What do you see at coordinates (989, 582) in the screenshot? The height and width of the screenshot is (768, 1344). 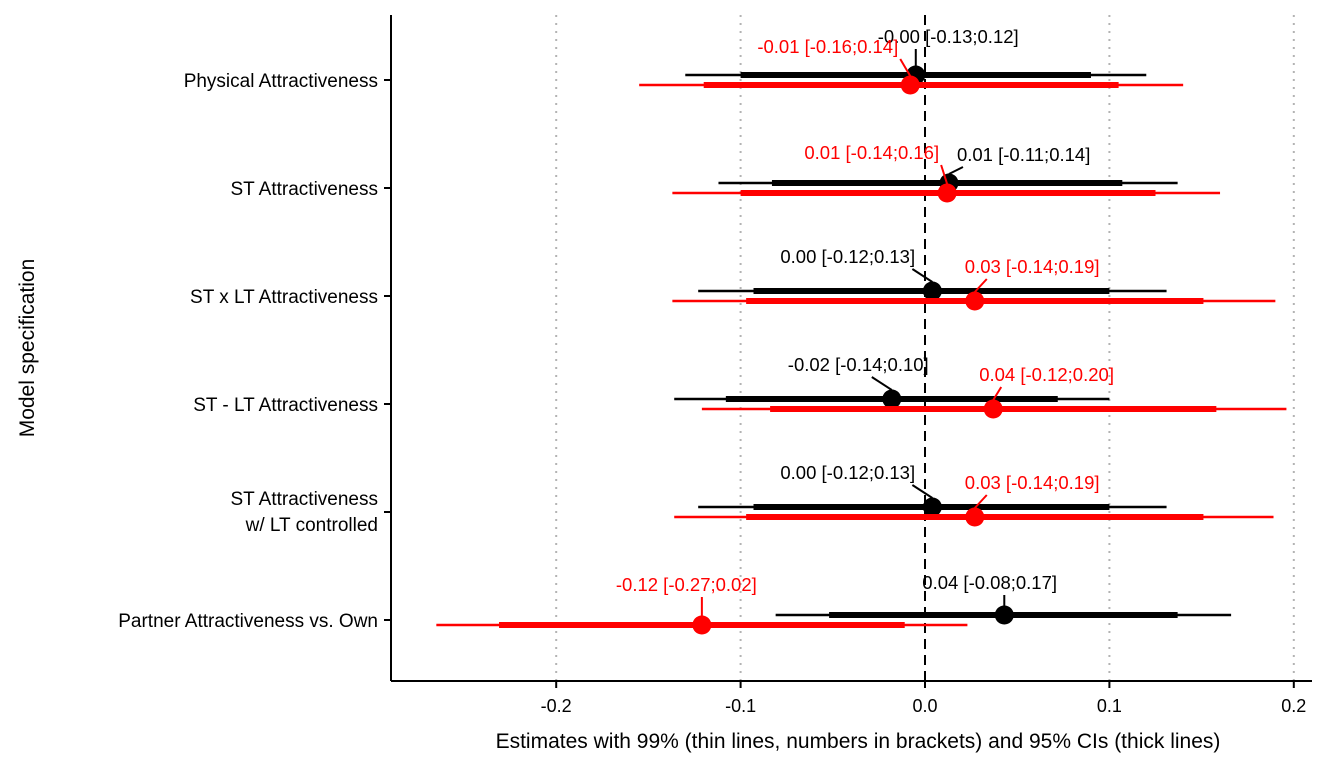 I see `black-annotation-label: 0.04 [-0.08;0.17]` at bounding box center [989, 582].